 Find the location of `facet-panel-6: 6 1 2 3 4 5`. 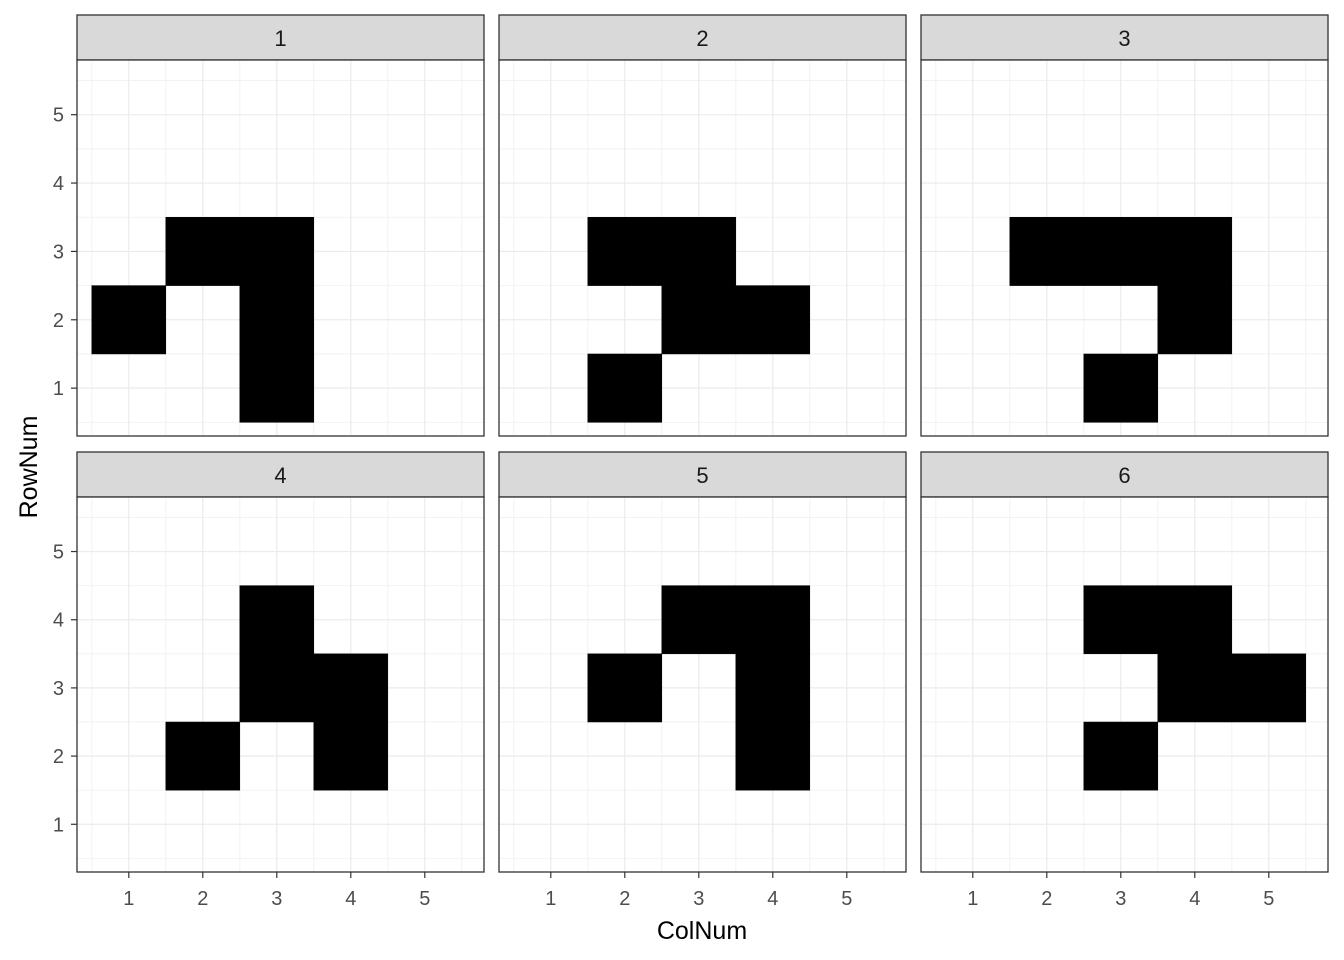

facet-panel-6: 6 1 2 3 4 5 is located at coordinates (1124, 680).